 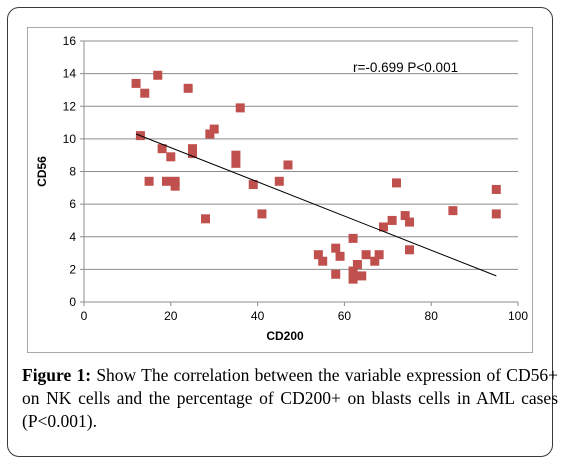 What do you see at coordinates (70, 139) in the screenshot?
I see `y-tick-label: 10` at bounding box center [70, 139].